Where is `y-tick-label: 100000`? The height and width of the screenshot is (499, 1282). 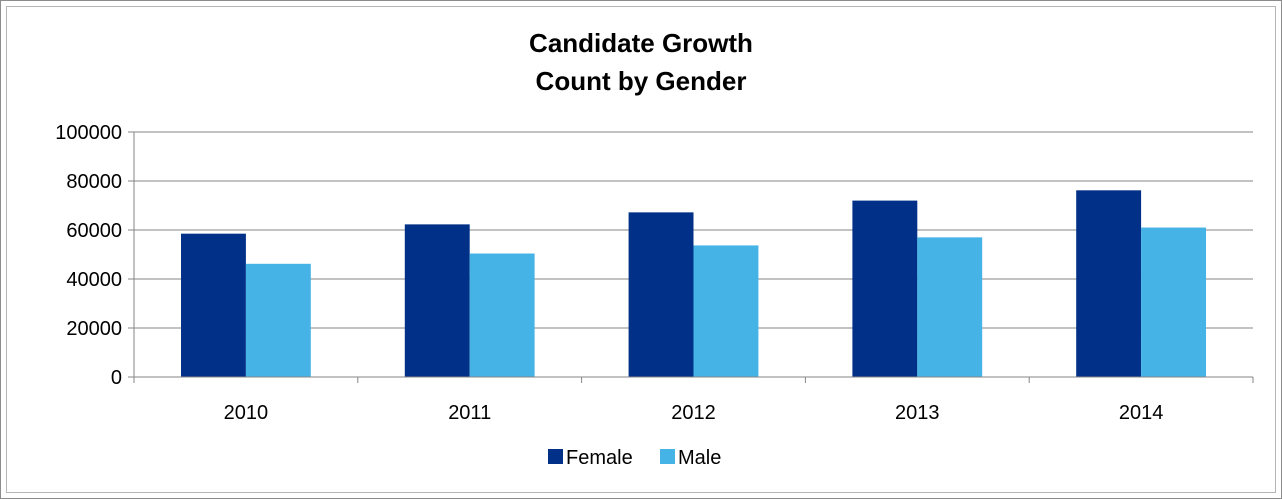 y-tick-label: 100000 is located at coordinates (88, 133).